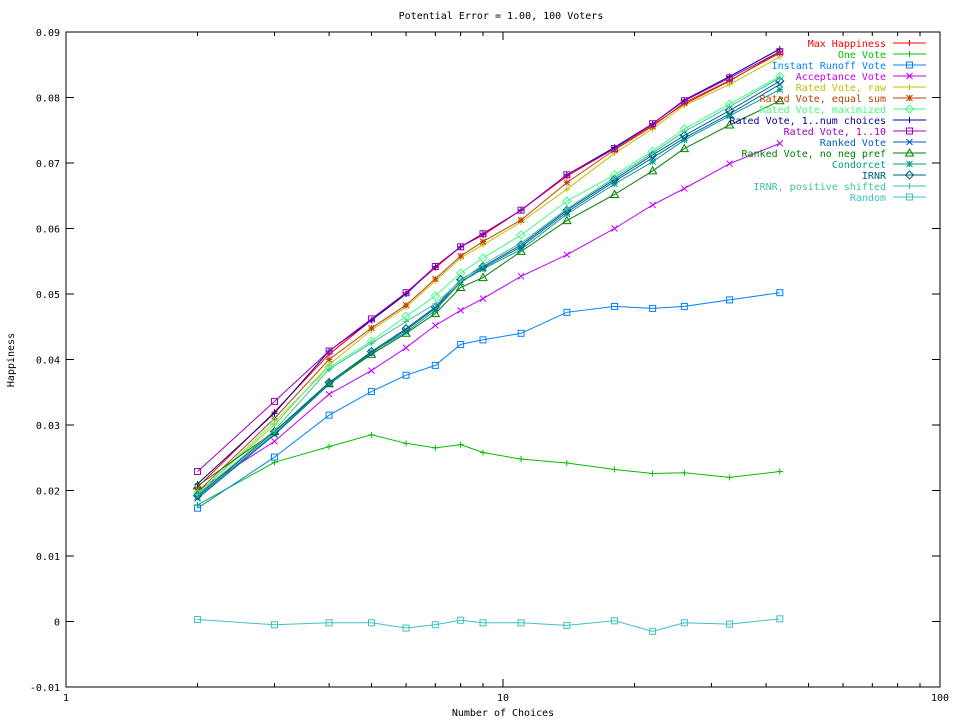 The image size is (960, 720). I want to click on y-axis-label: Happiness, so click(11, 360).